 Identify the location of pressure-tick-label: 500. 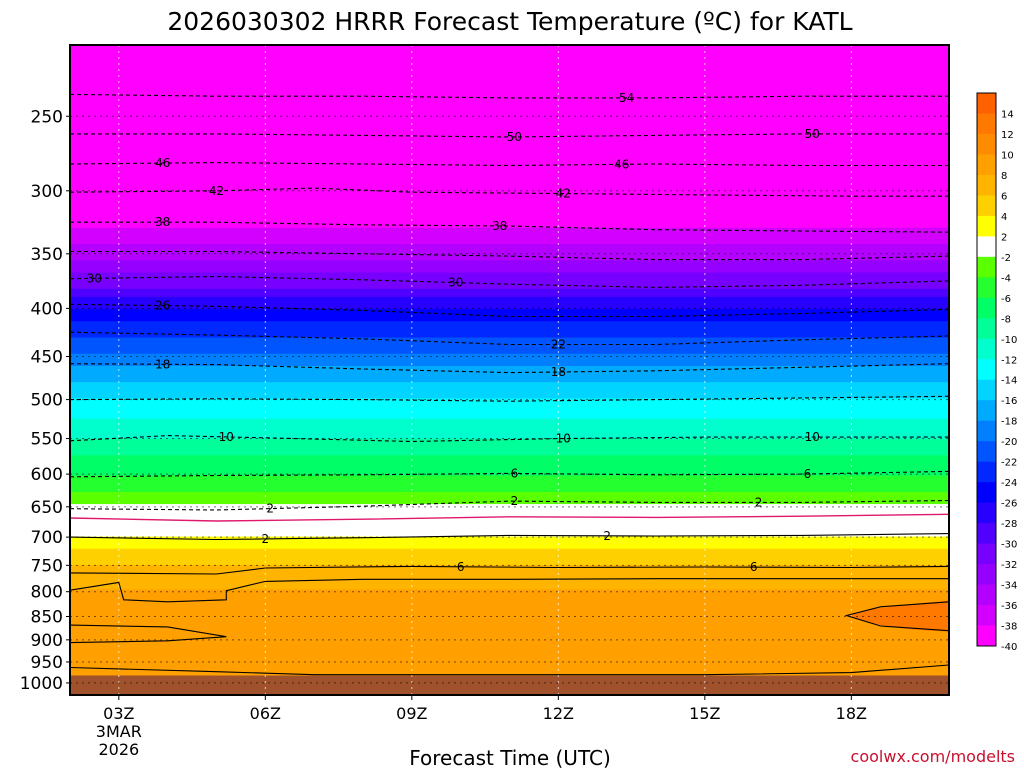
(47, 401).